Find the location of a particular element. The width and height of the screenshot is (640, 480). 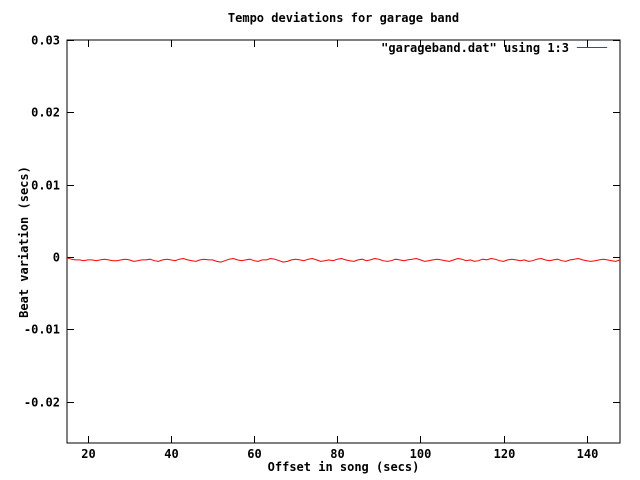

y-tick-label: -0.02 is located at coordinates (42, 403).